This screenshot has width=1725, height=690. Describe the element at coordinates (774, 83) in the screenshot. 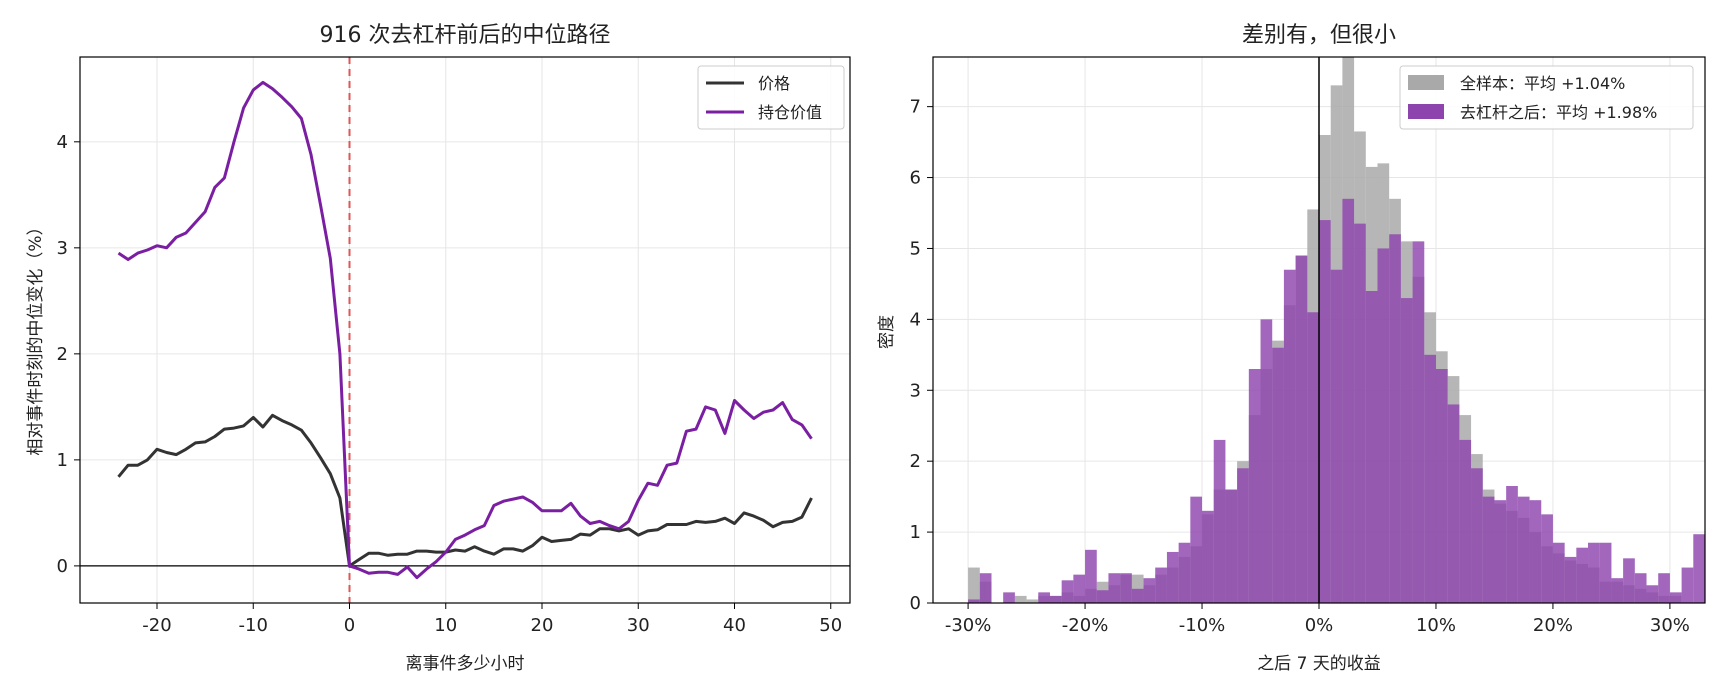

I see `legend-label-price: 价格` at that location.